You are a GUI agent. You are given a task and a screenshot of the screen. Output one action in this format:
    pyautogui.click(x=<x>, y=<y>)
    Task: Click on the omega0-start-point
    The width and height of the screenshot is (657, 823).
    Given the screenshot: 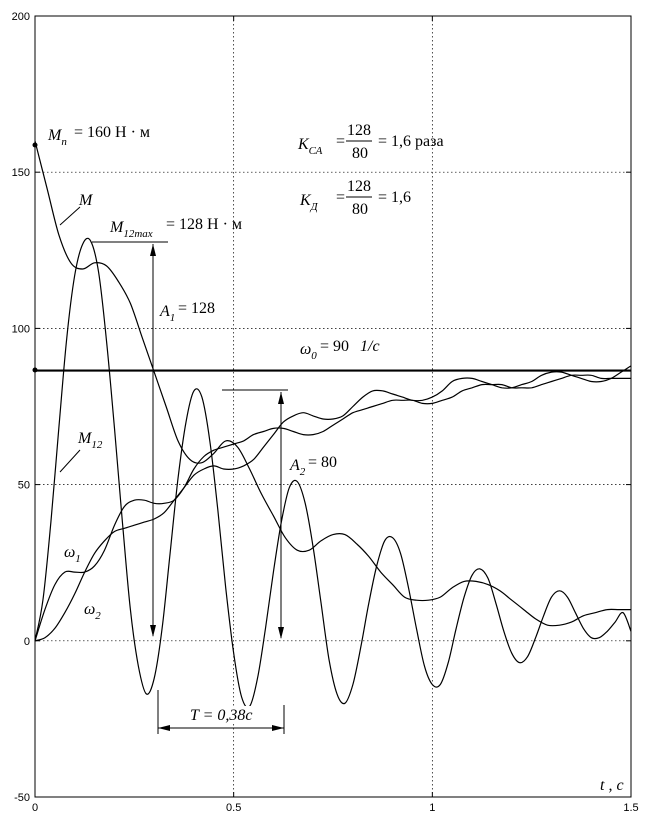 What is the action you would take?
    pyautogui.click(x=35, y=370)
    